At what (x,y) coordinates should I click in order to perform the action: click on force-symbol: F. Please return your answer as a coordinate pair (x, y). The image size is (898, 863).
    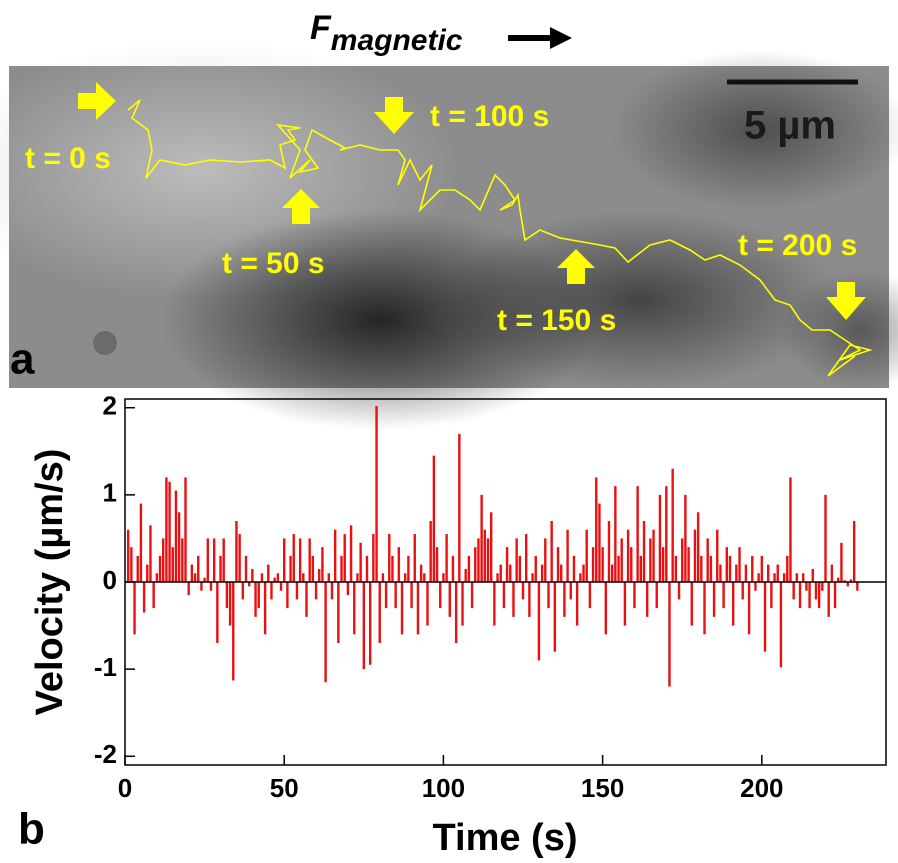
    Looking at the image, I should click on (321, 28).